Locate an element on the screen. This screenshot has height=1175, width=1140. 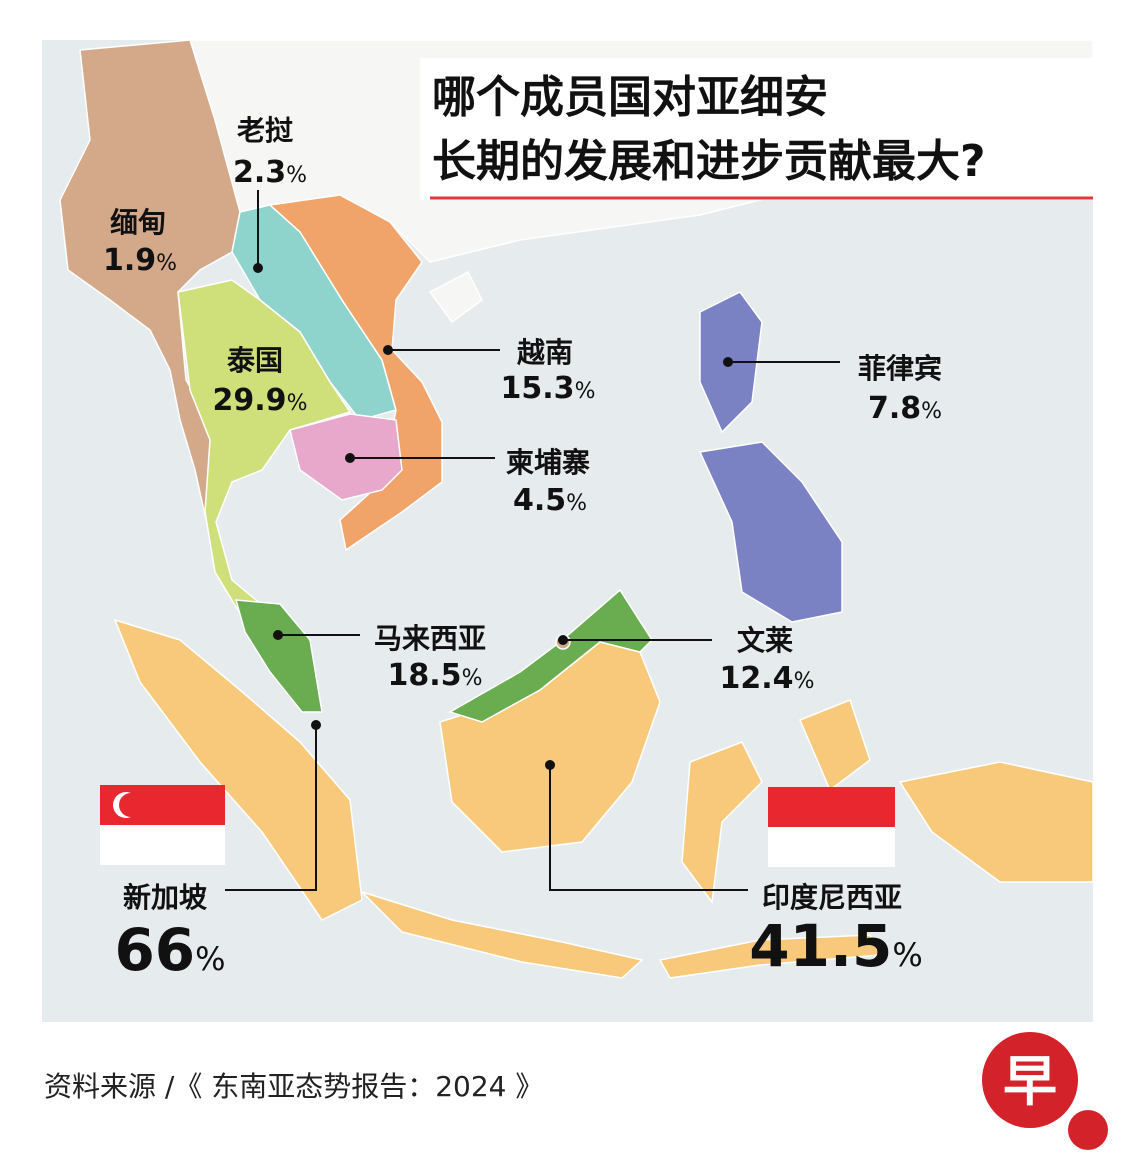
nusa-tenggara is located at coordinates (770, 956).